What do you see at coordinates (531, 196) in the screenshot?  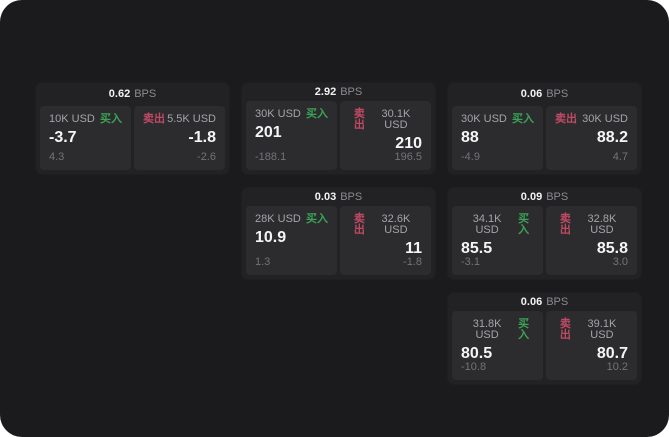 I see `spread-value: 0.09` at bounding box center [531, 196].